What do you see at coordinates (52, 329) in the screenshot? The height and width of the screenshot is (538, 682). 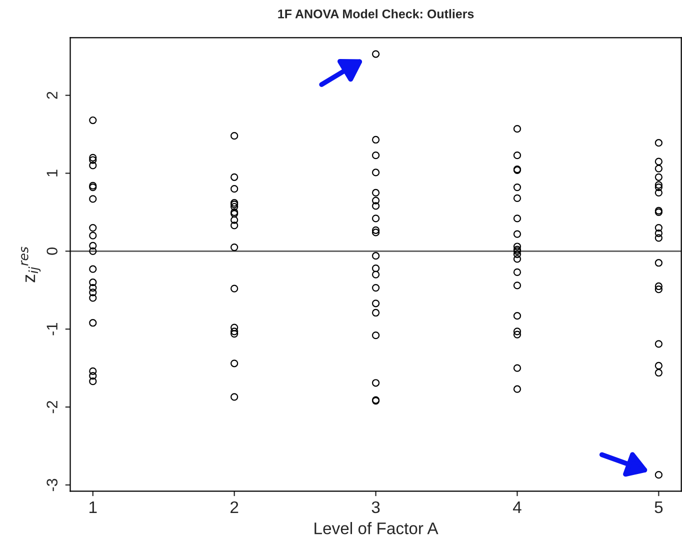 I see `y-tick-label: -1` at bounding box center [52, 329].